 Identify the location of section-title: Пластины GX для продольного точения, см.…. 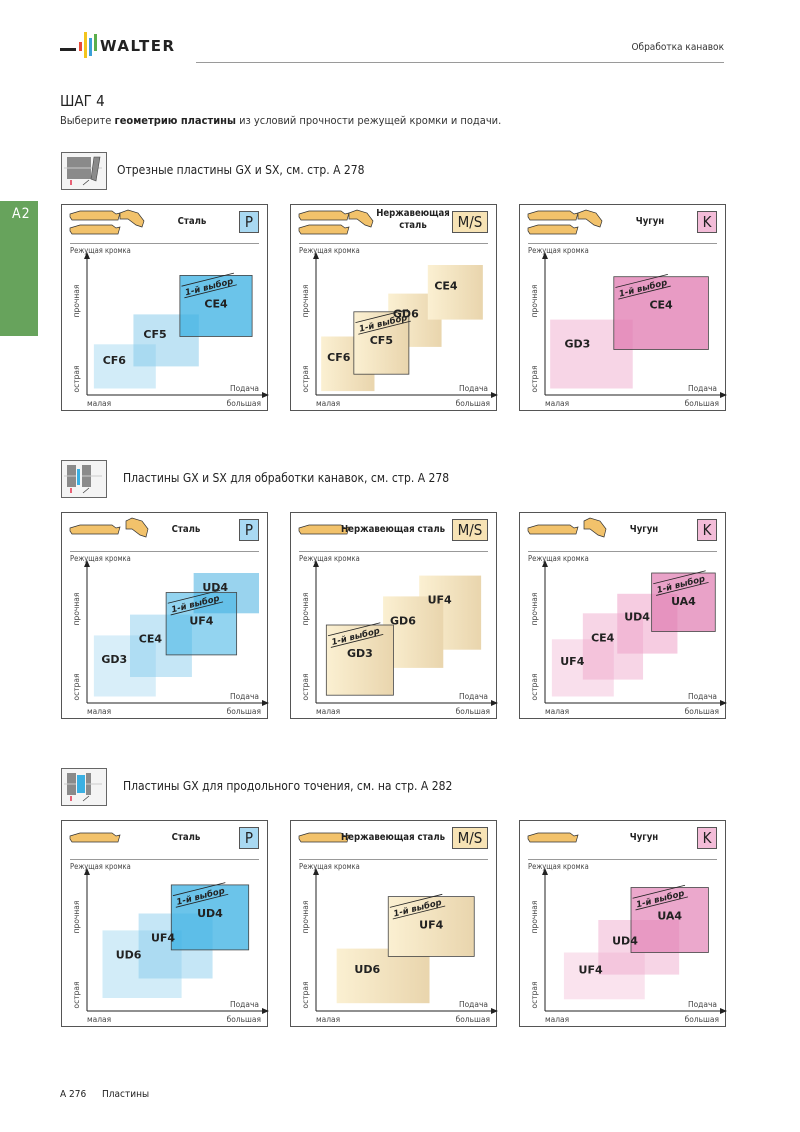
(288, 786).